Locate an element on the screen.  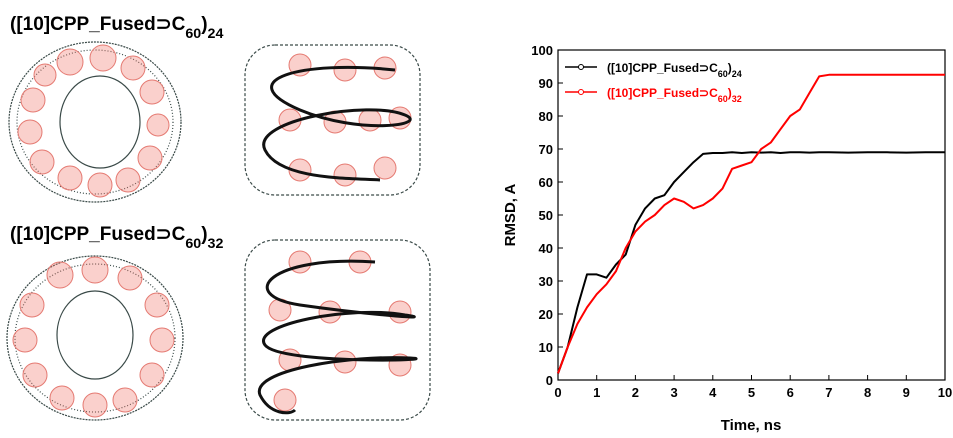
y-axis-label: RMSD, A is located at coordinates (510, 214).